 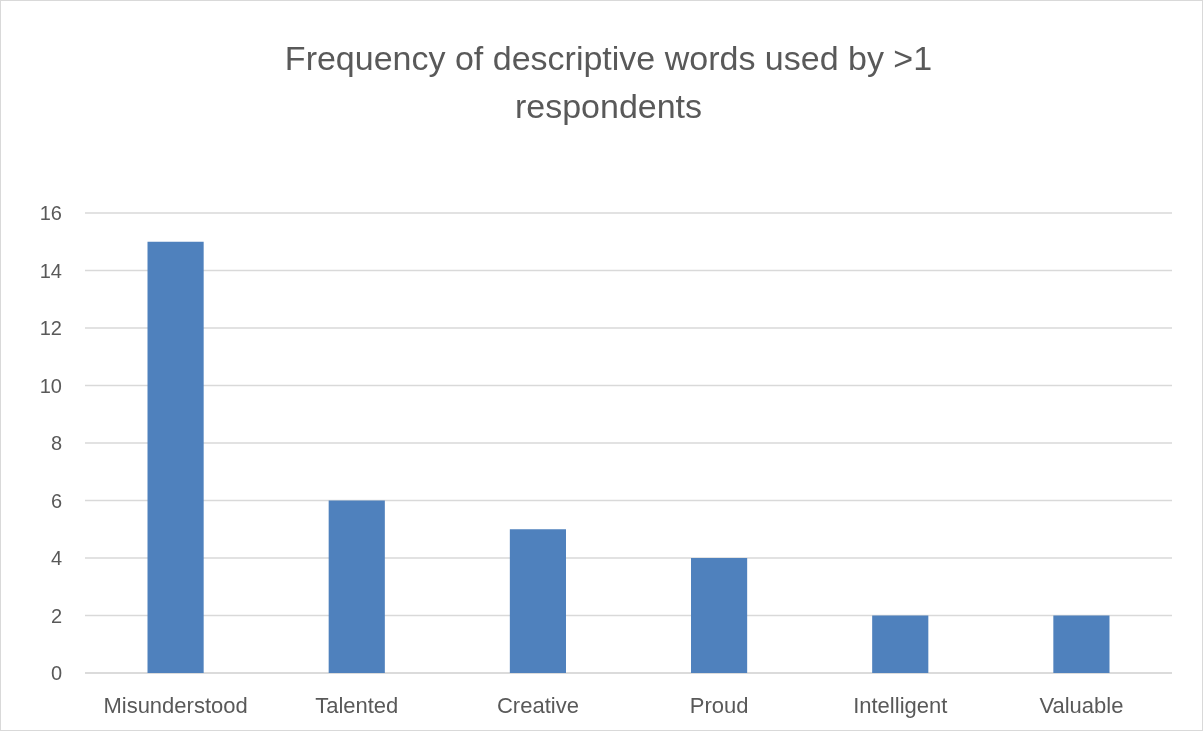 What do you see at coordinates (357, 705) in the screenshot?
I see `x-tick-label: Talented` at bounding box center [357, 705].